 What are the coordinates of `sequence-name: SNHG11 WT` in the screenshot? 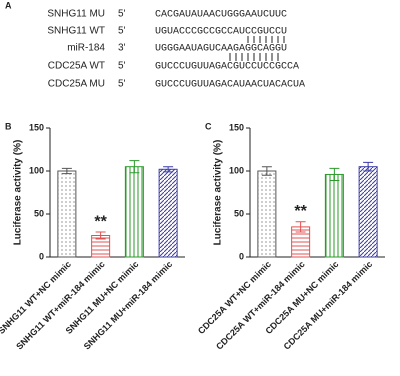 It's located at (76, 31).